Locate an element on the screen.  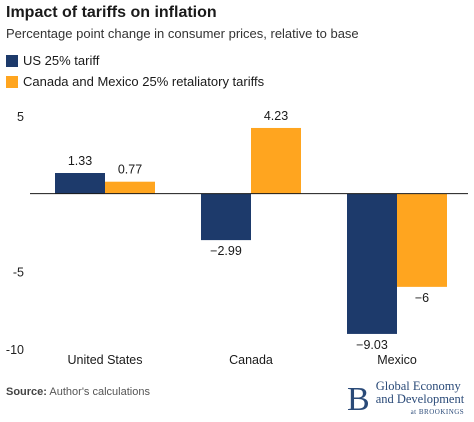
data-label: 4.23 is located at coordinates (276, 116).